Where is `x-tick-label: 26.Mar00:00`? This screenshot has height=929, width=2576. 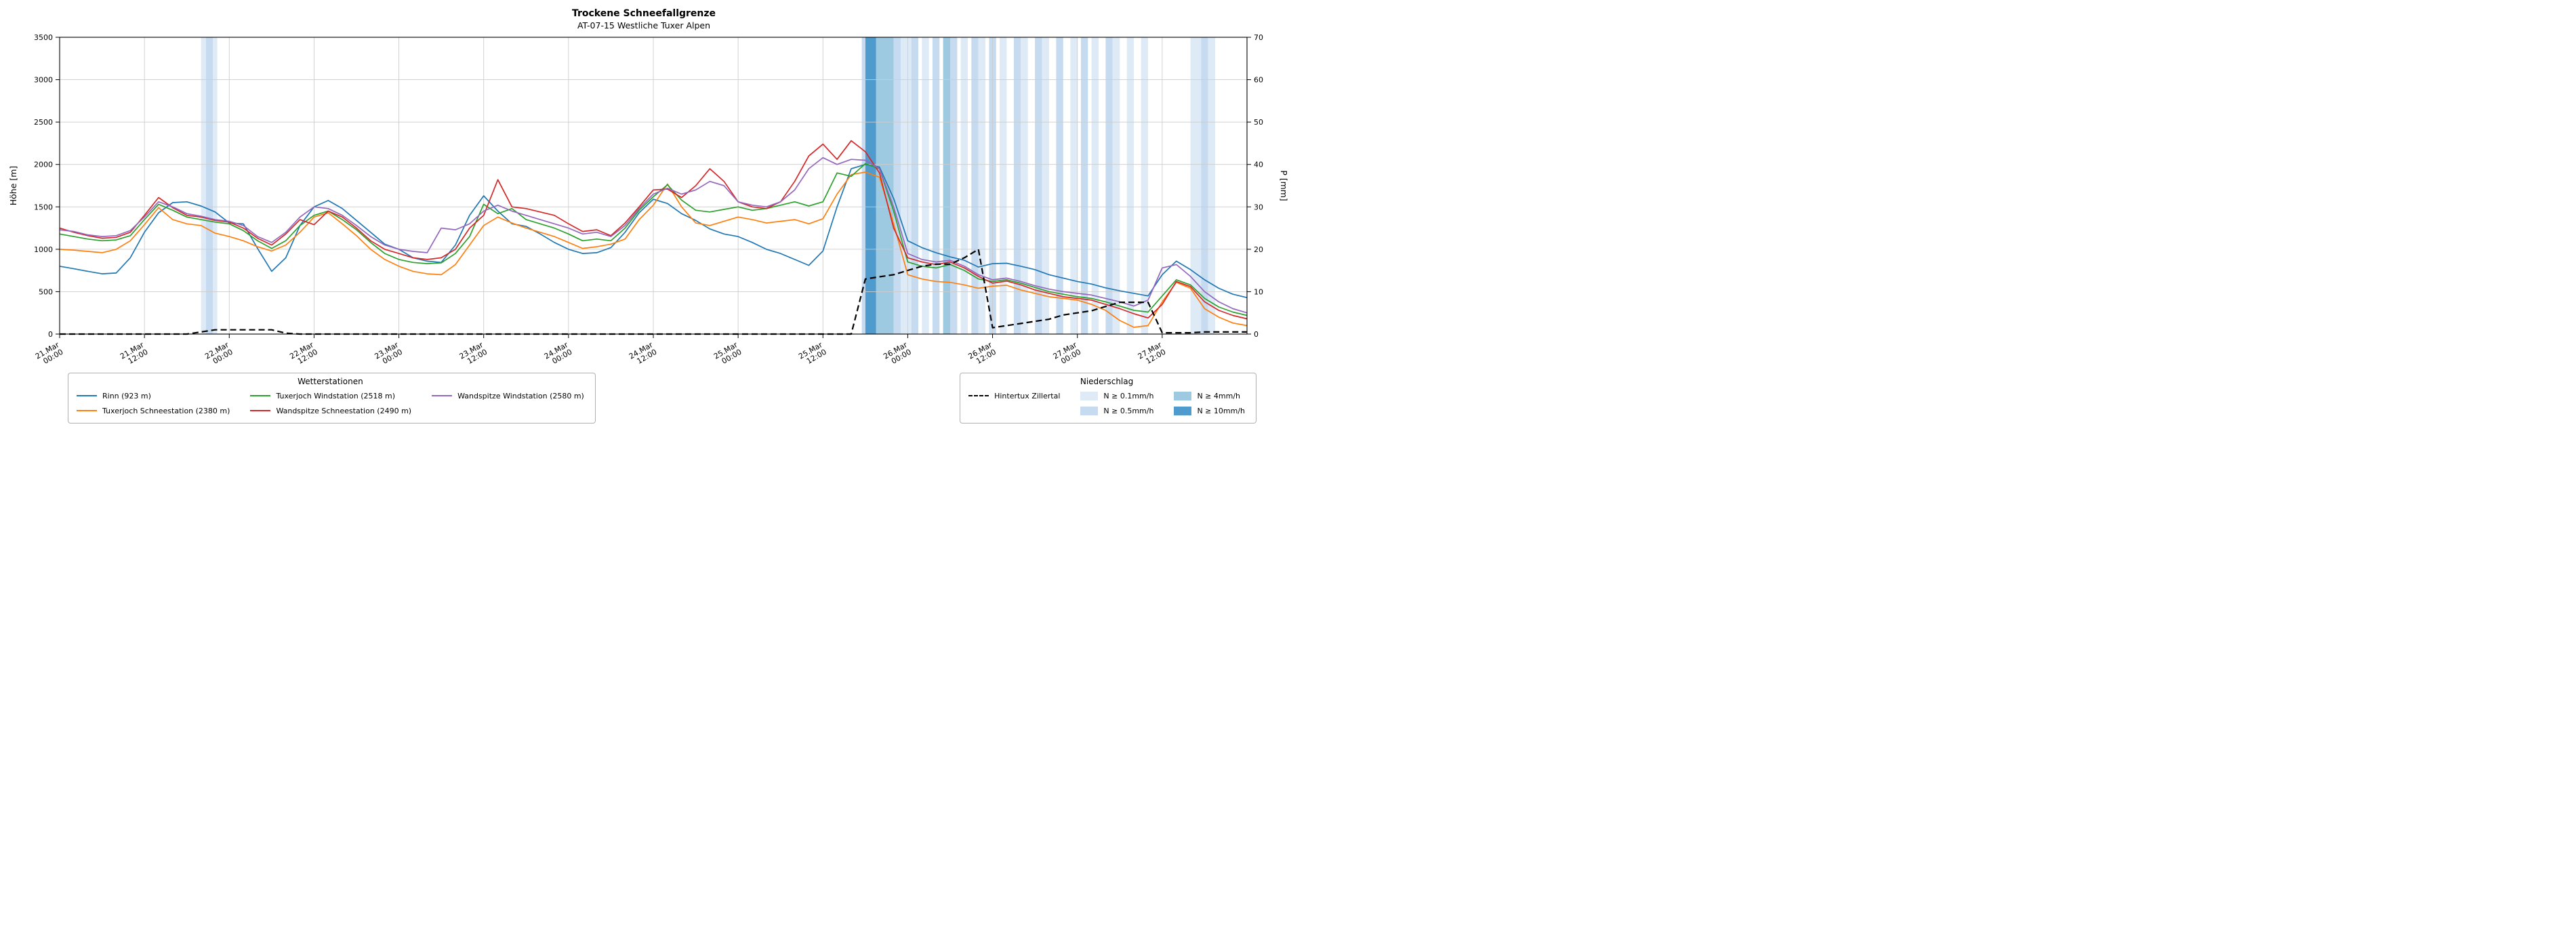 x-tick-label: 26.Mar00:00 is located at coordinates (898, 354).